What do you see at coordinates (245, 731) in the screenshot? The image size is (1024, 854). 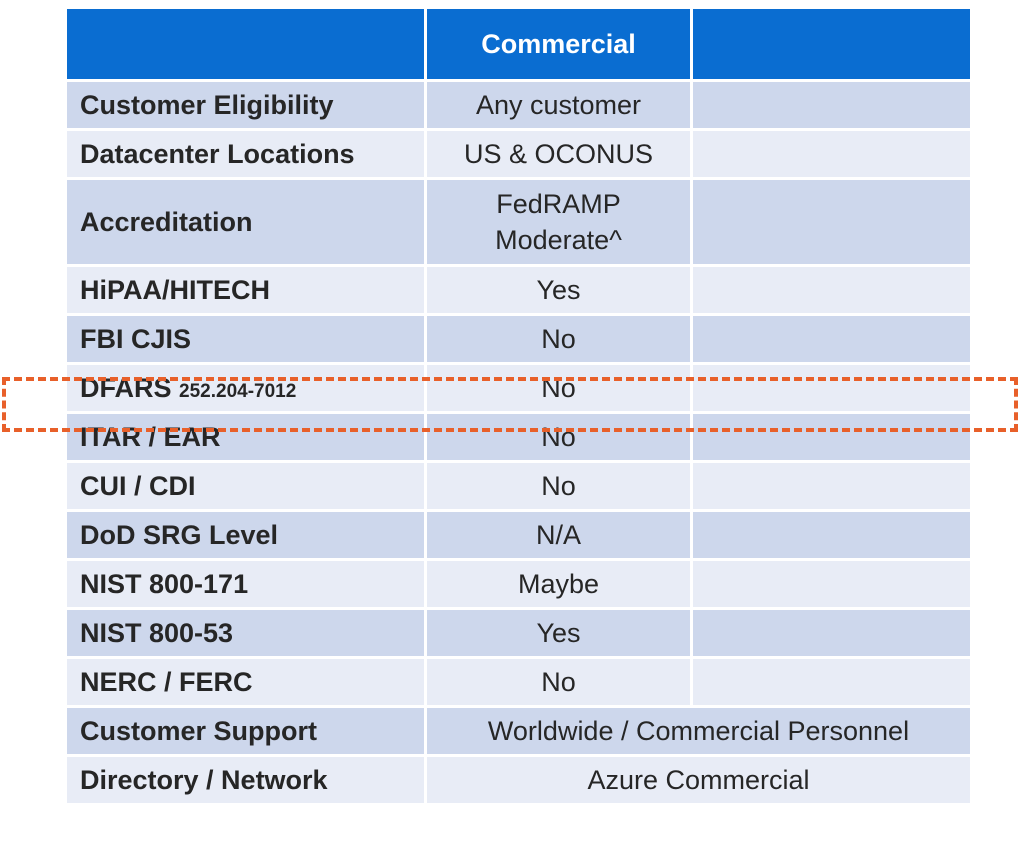 I see `row-label: Customer Support` at bounding box center [245, 731].